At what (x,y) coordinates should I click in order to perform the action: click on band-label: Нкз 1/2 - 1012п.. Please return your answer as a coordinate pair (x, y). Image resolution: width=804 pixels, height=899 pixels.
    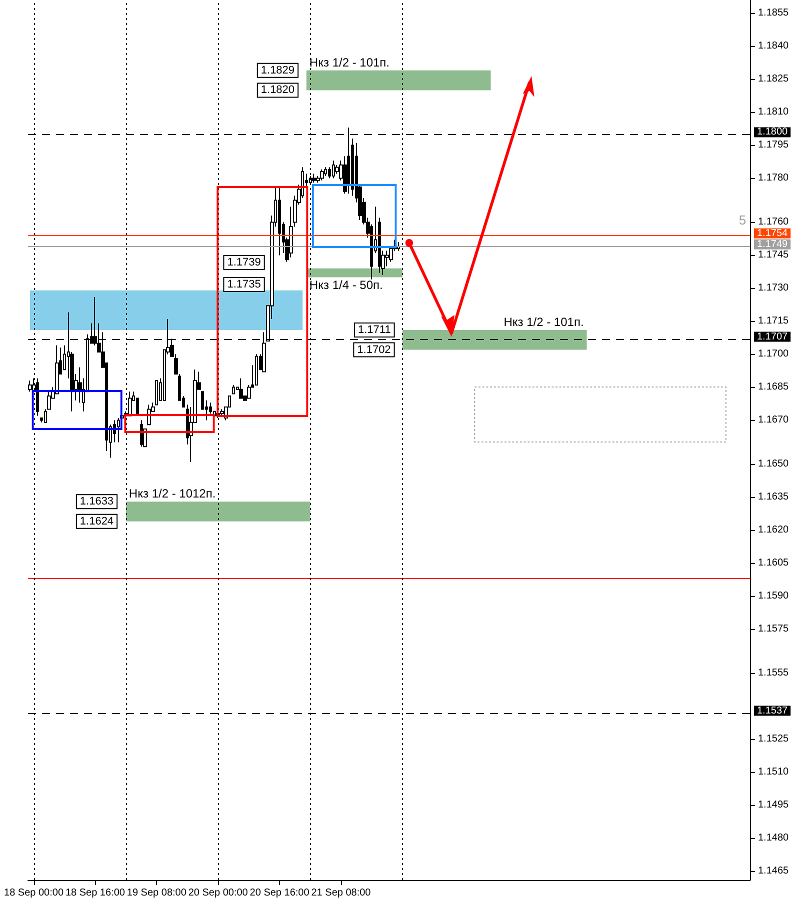
    Looking at the image, I should click on (172, 493).